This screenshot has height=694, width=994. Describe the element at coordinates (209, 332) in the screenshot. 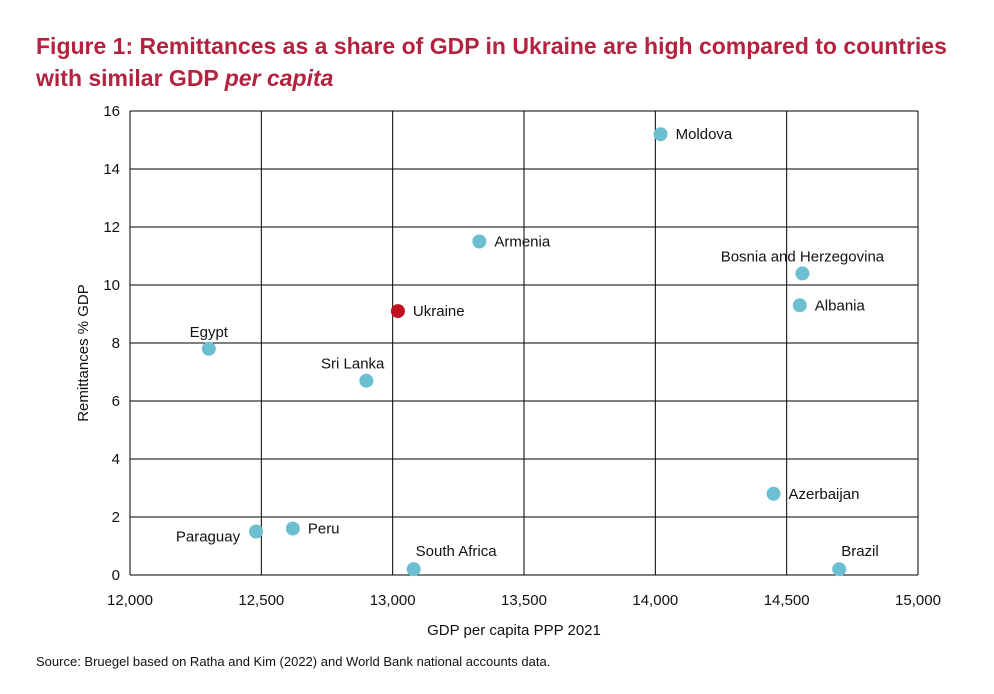

I see `point-label: Egypt` at that location.